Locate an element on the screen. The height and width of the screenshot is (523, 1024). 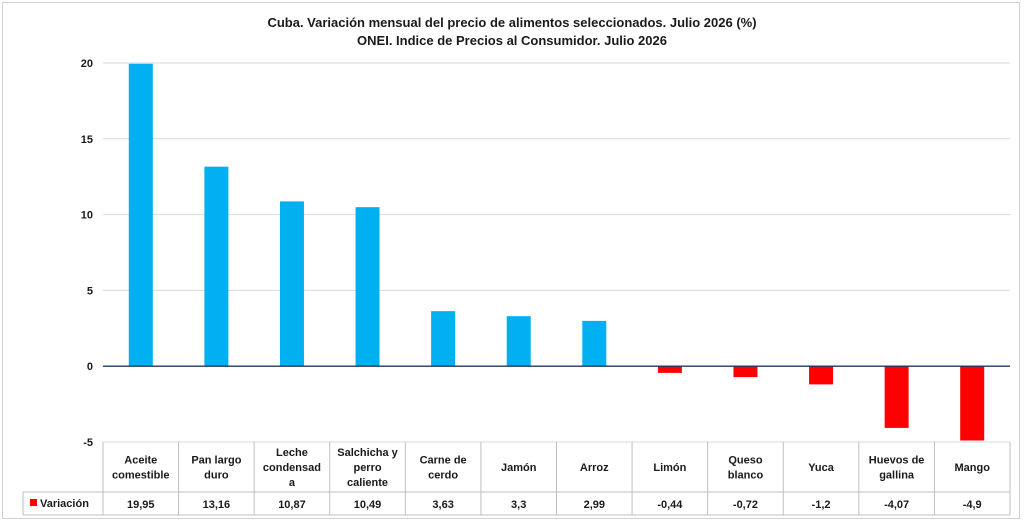
y-tick-label: 20 is located at coordinates (87, 64).